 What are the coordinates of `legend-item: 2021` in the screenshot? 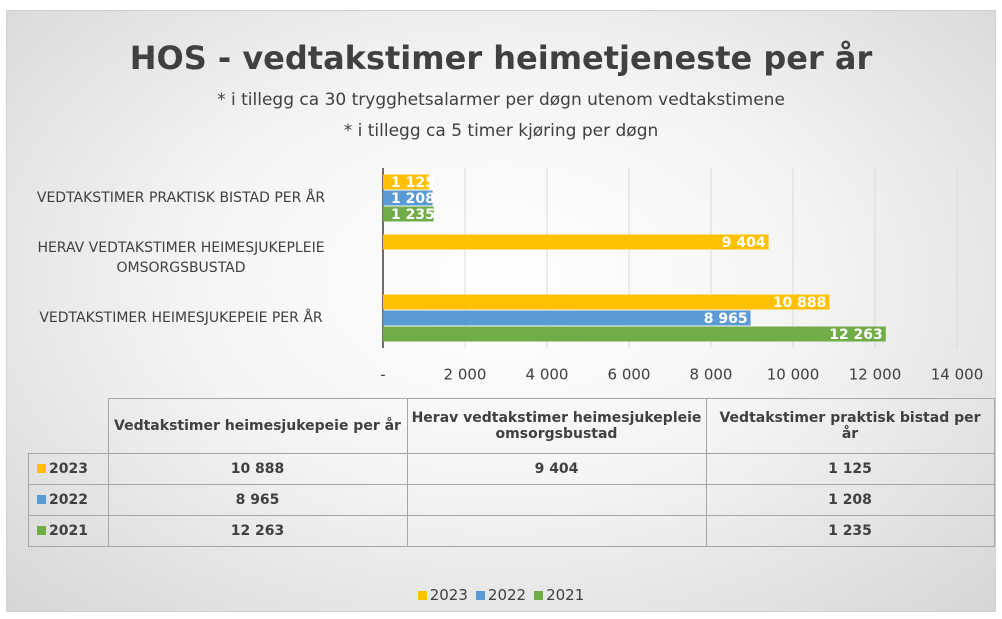 It's located at (559, 595).